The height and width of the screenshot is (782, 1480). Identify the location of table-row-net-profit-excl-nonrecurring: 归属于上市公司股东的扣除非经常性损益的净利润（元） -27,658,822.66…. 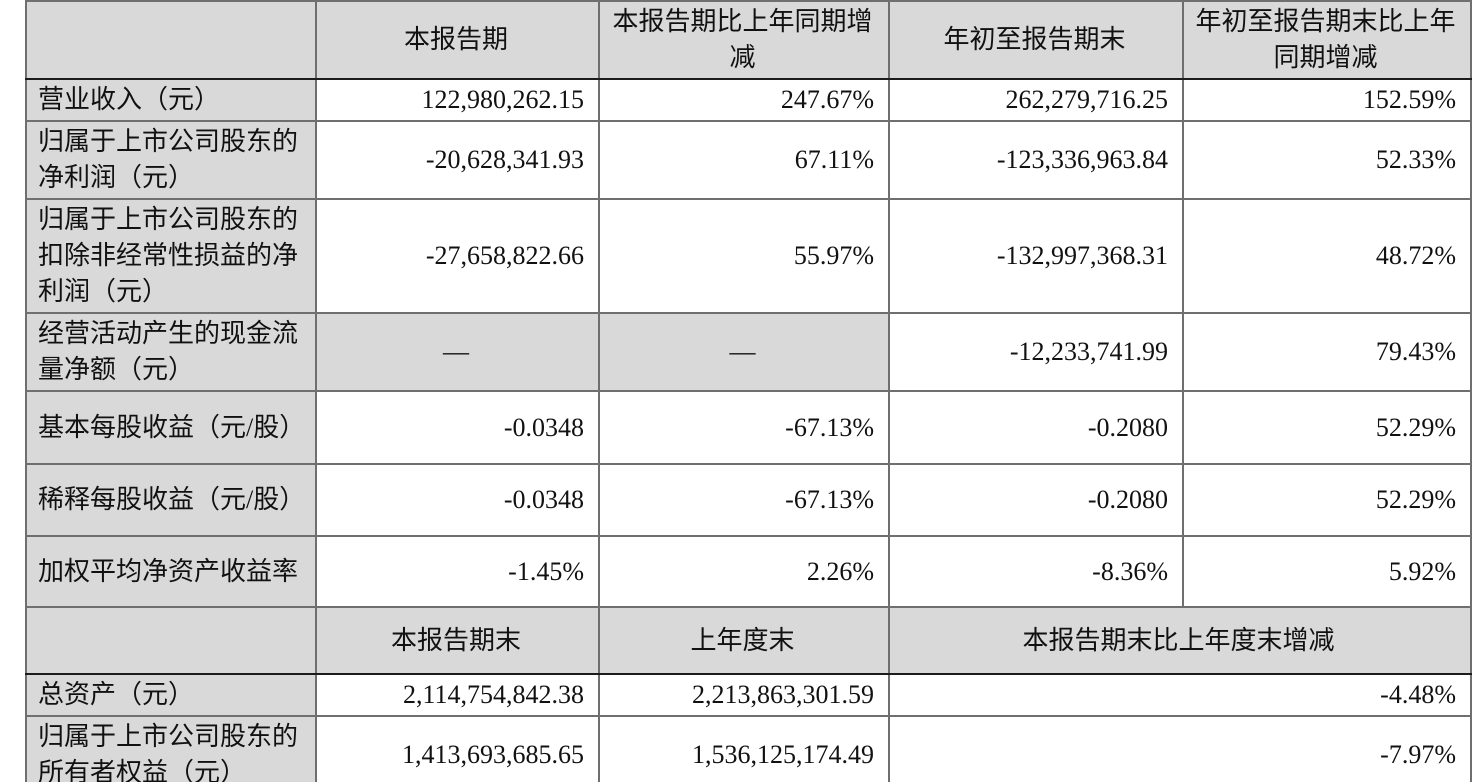
(748, 256).